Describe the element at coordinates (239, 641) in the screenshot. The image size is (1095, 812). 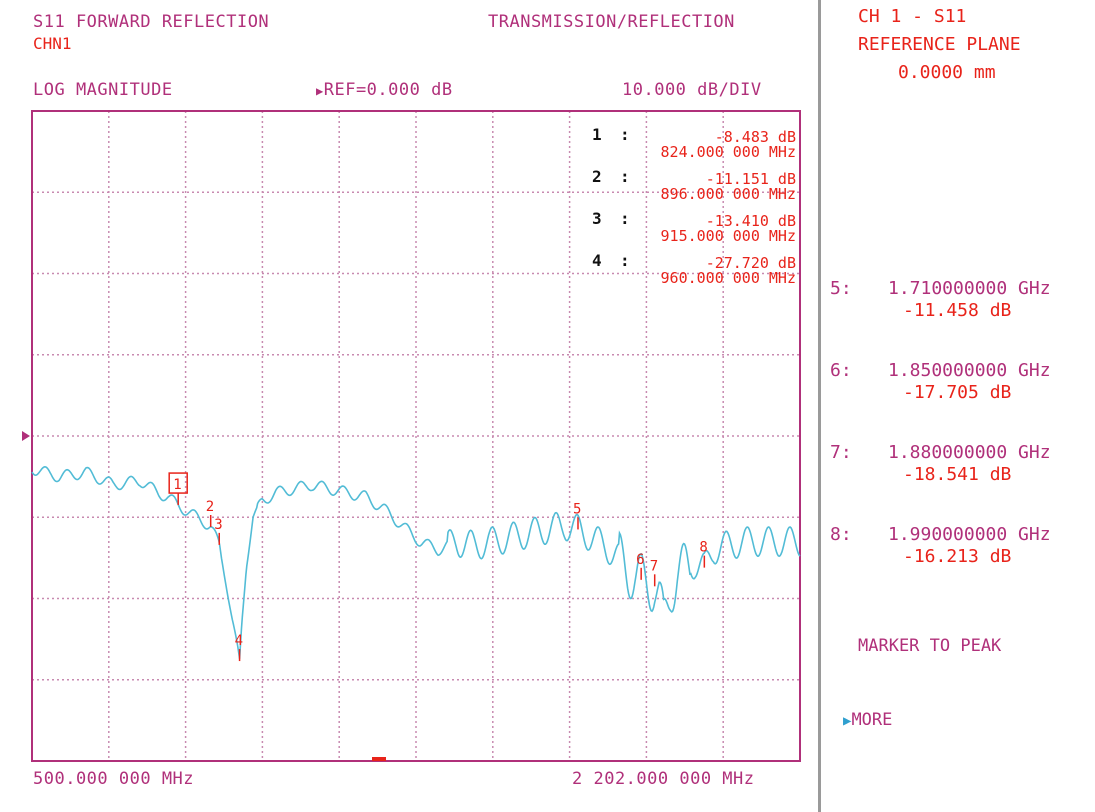
I see `marker-label-4: 4` at that location.